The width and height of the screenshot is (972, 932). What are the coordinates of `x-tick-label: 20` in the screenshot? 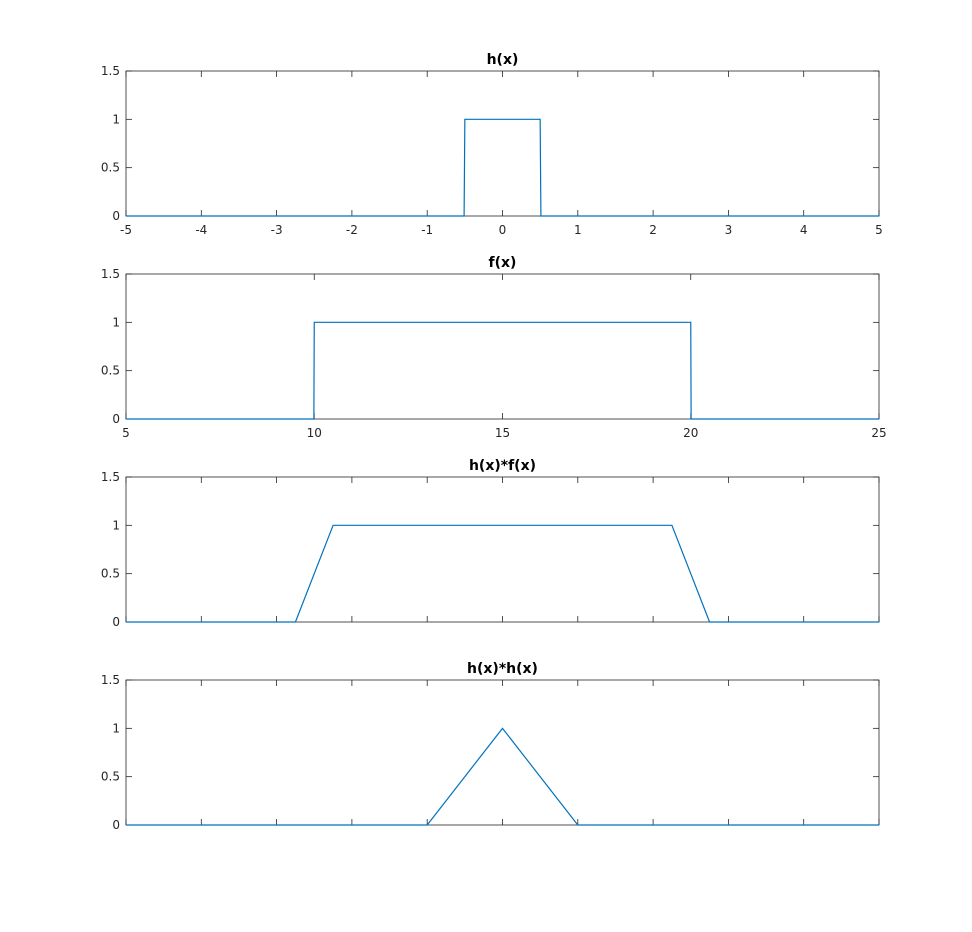 It's located at (690, 433).